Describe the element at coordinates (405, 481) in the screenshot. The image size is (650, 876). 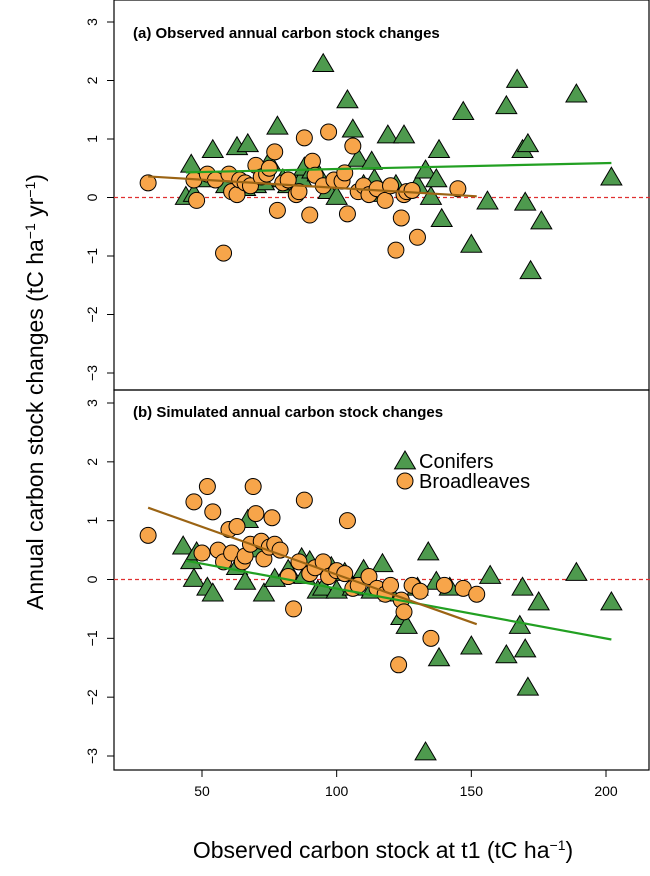
I see `legend-marker-broadleaves` at that location.